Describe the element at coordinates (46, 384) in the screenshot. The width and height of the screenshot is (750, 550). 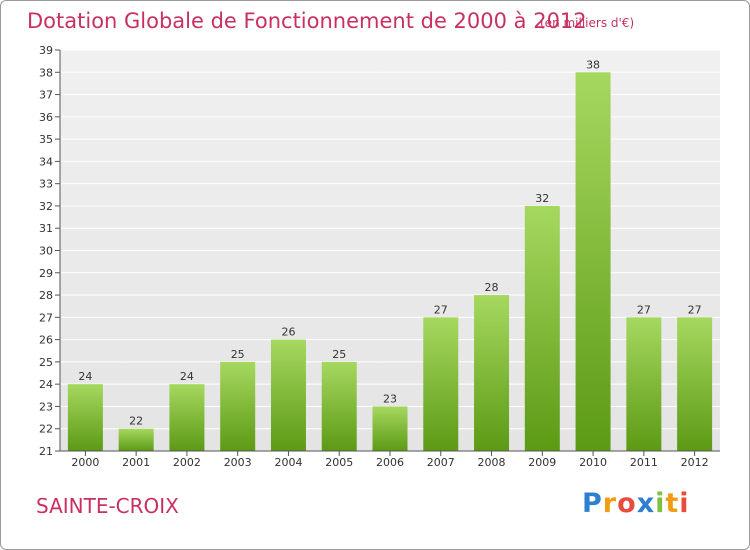
I see `y-tick-label: 24` at that location.